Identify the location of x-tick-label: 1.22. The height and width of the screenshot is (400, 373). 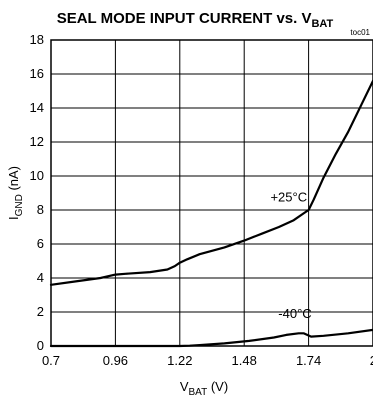
(179, 360).